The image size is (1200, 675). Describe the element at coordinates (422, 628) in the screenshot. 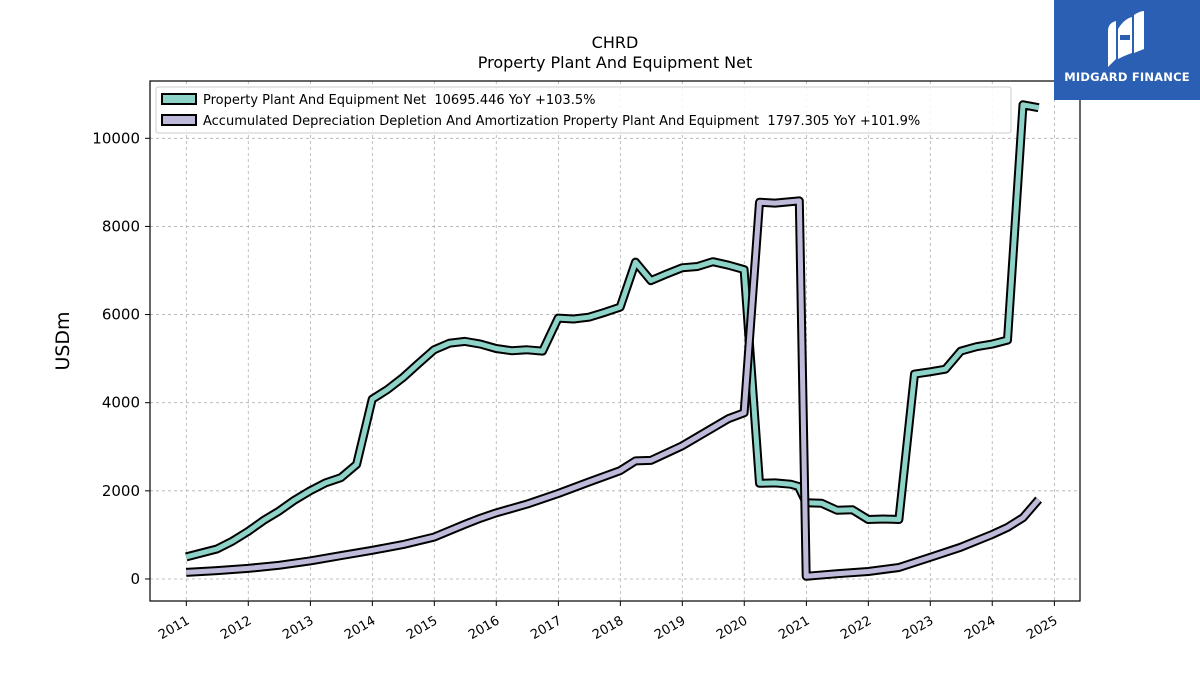

I see `x-tick-label: 2015` at that location.